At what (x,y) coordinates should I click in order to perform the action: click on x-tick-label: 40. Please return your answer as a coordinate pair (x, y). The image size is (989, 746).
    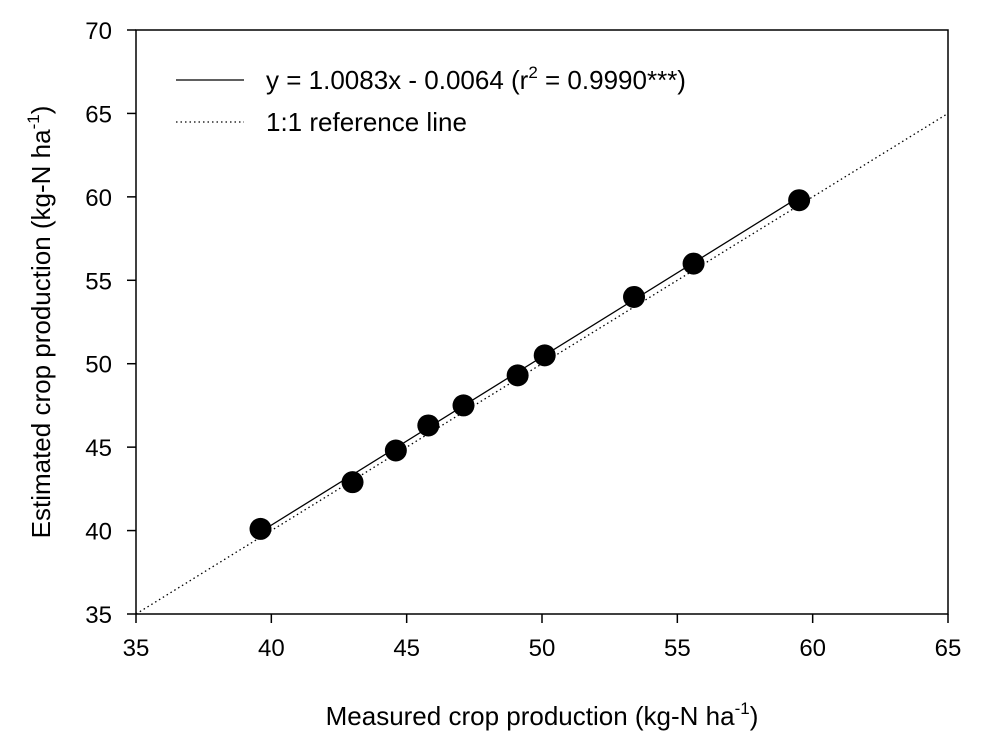
    Looking at the image, I should click on (271, 648).